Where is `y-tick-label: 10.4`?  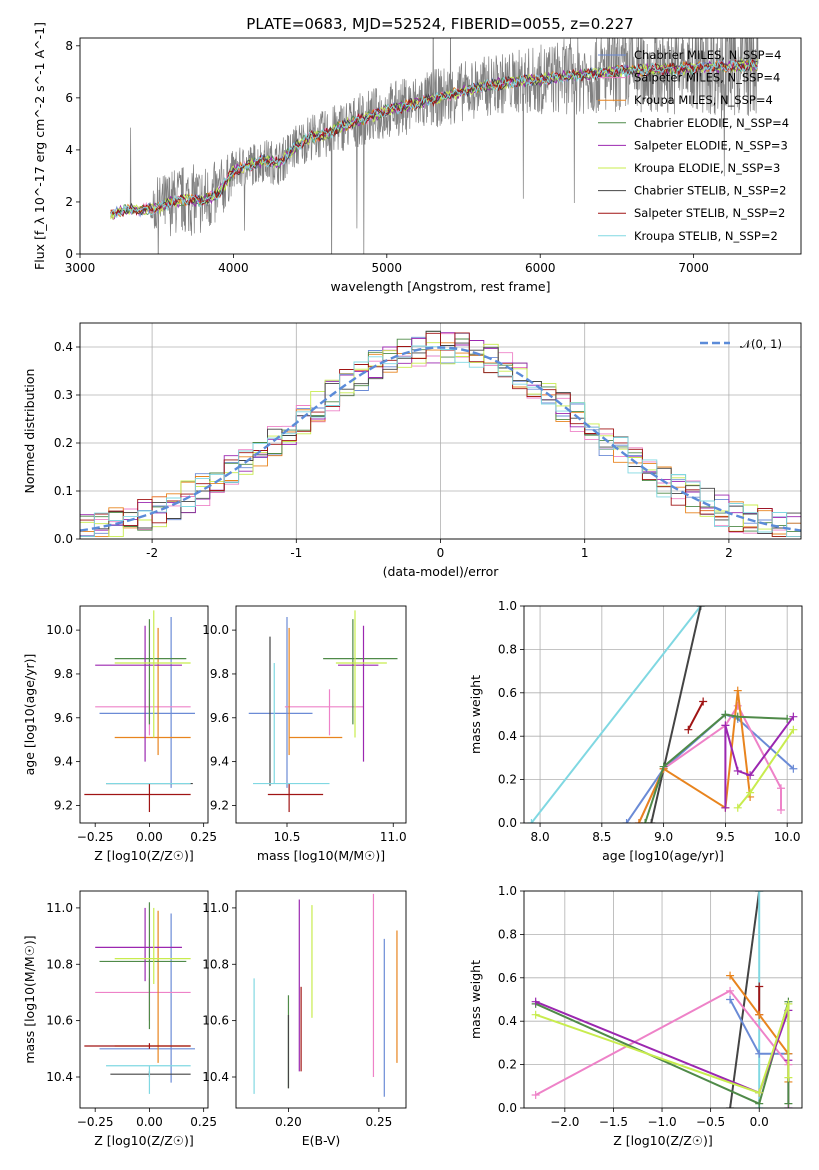 y-tick-label: 10.4 is located at coordinates (215, 1077).